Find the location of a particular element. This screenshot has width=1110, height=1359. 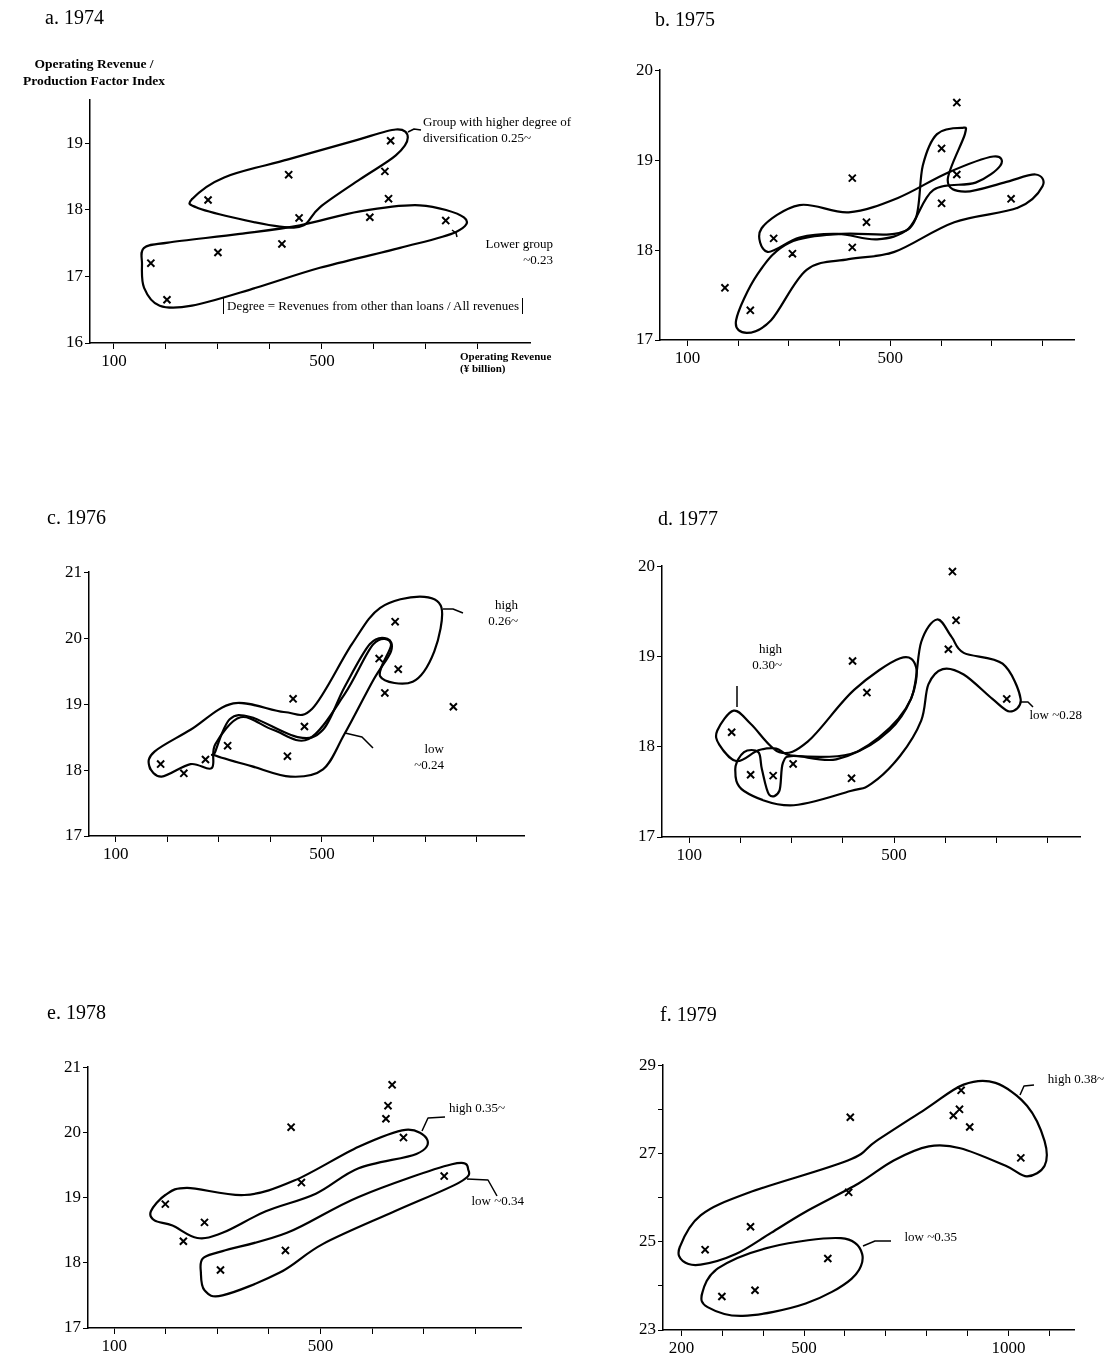

y-tick-label: 29 is located at coordinates (647, 1064).